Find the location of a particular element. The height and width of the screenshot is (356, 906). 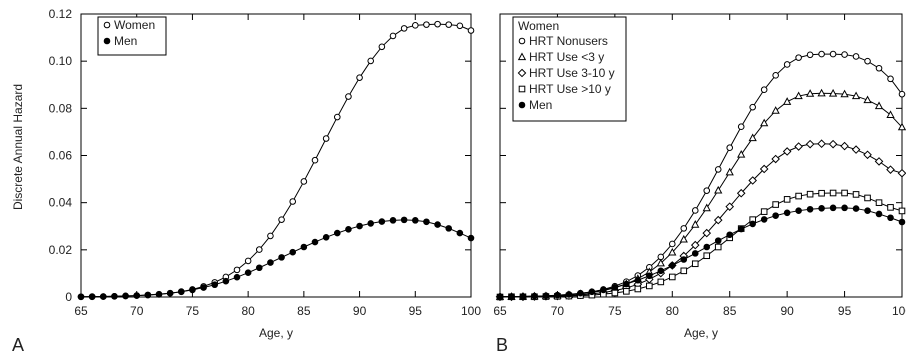

y-tick-label: 0.02 is located at coordinates (61, 250).